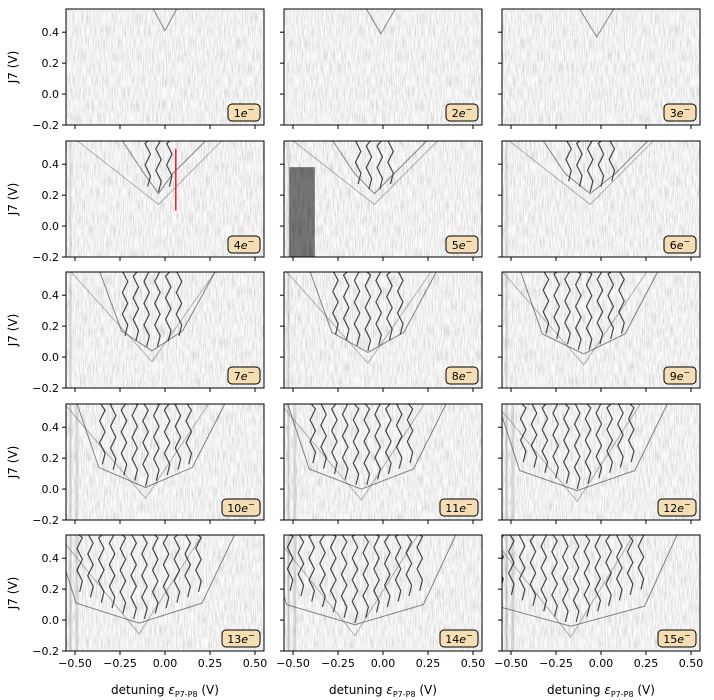 The height and width of the screenshot is (700, 714). What do you see at coordinates (165, 20) in the screenshot?
I see `transition-v` at bounding box center [165, 20].